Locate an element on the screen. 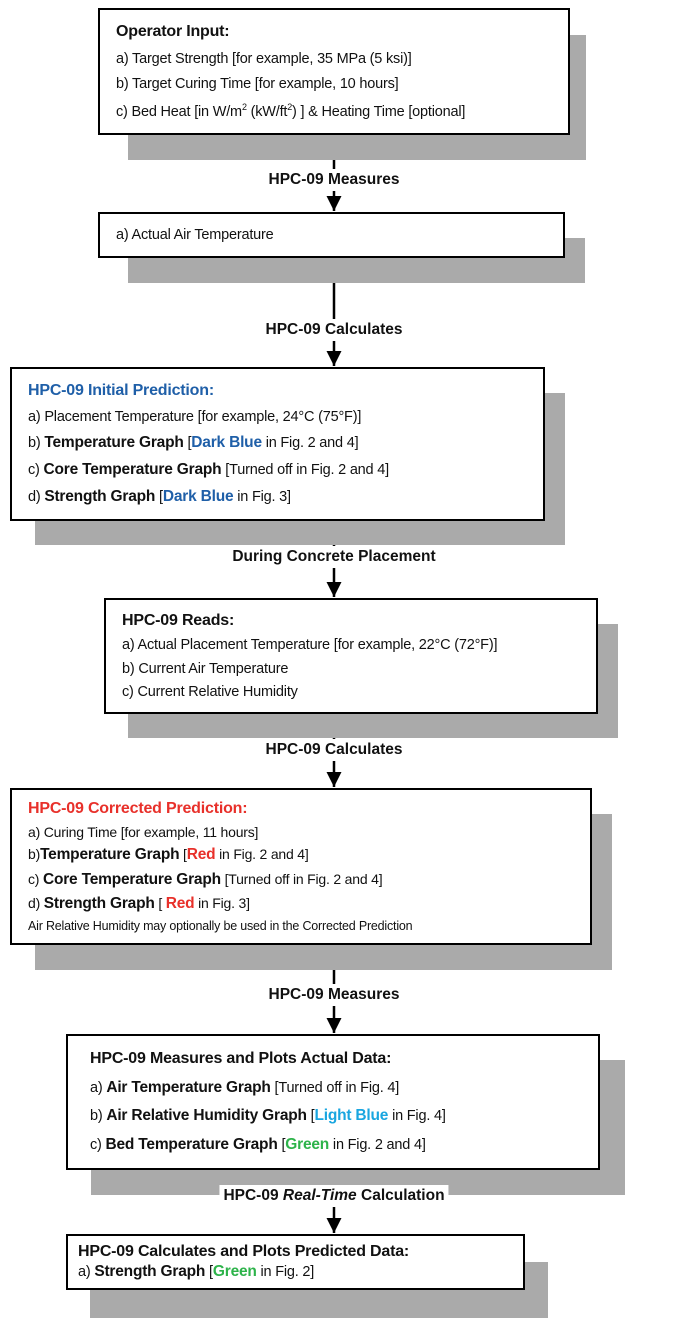 This screenshot has width=676, height=1326. text: Bed Temperature Graph is located at coordinates (191, 1144).